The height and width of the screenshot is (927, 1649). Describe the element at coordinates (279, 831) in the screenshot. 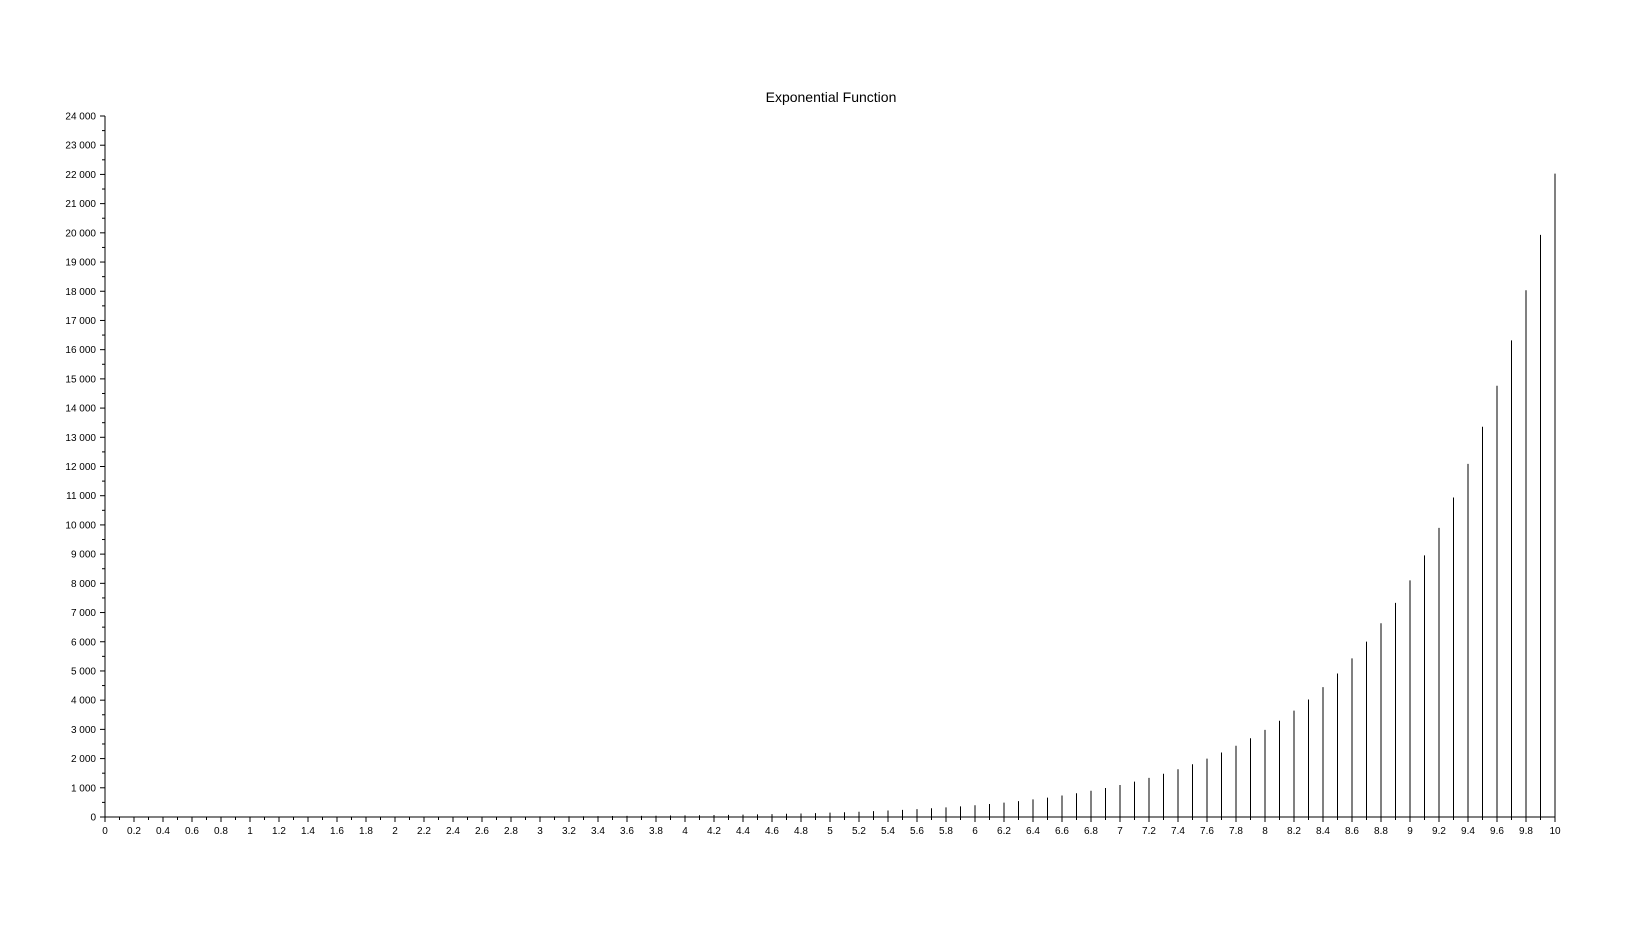

I see `x-tick-label: 1.2` at that location.